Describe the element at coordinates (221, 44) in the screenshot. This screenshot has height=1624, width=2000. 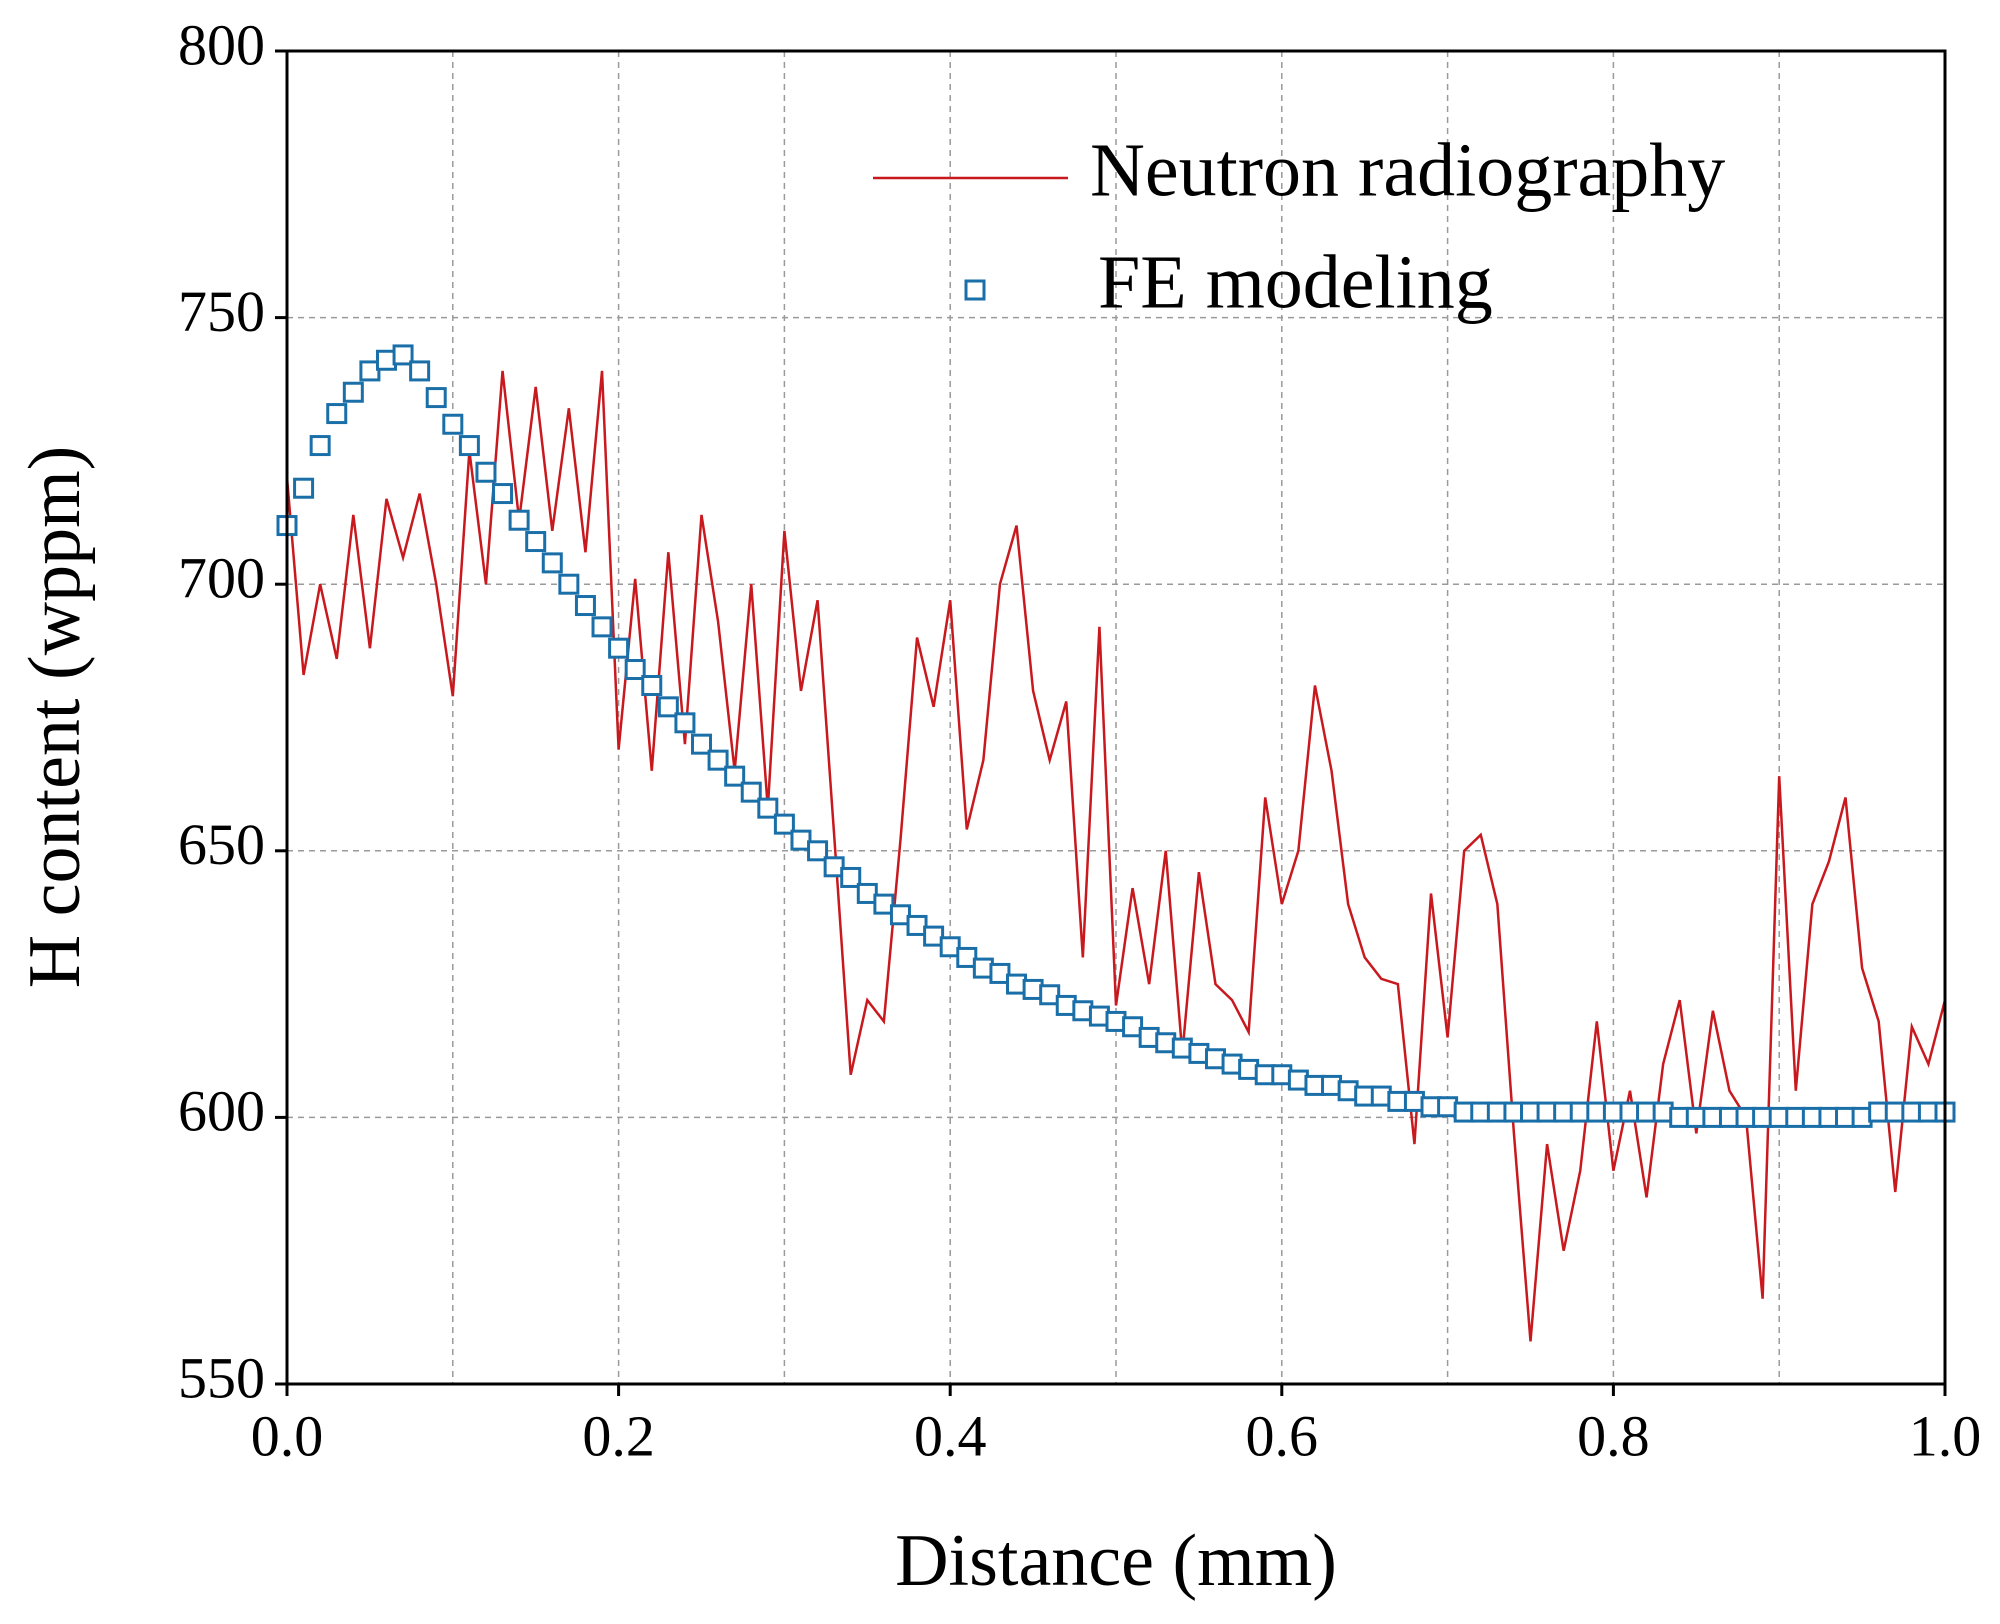
I see `y-tick-label: 800` at that location.